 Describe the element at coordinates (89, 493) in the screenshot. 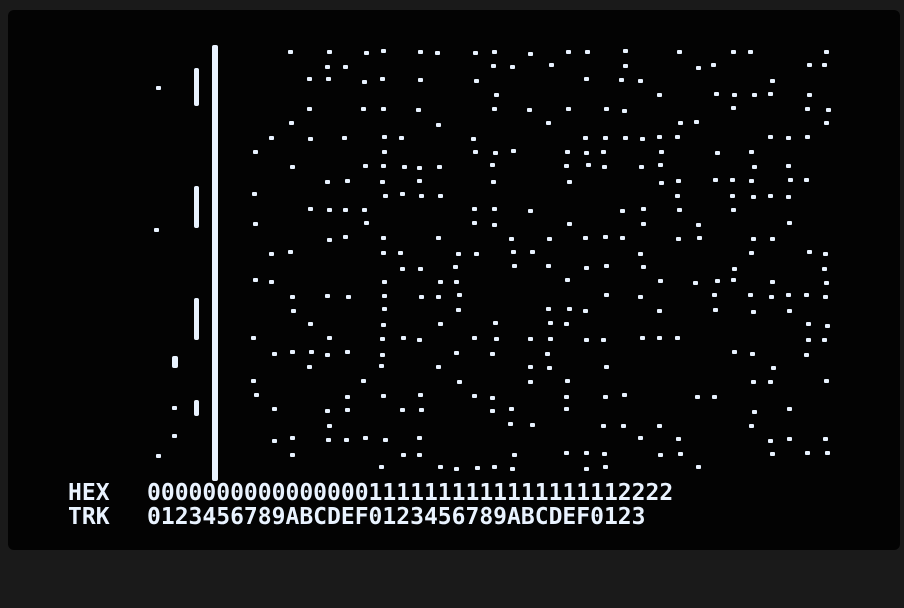

I see `hex-label: HEX` at that location.